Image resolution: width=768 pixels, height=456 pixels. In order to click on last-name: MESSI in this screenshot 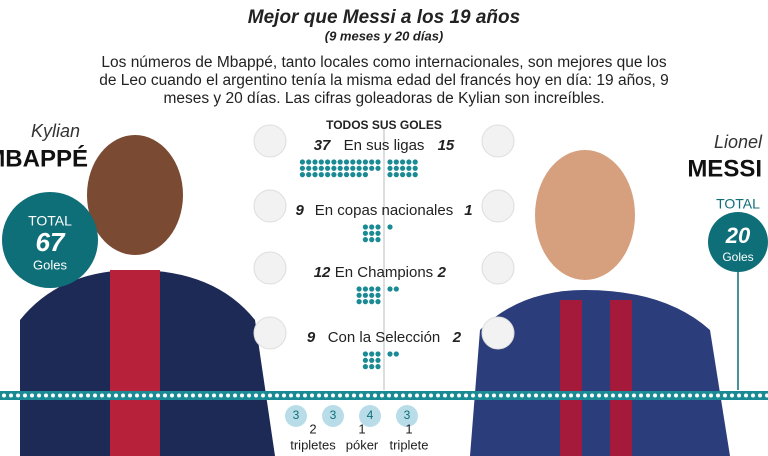, I will do `click(724, 168)`.